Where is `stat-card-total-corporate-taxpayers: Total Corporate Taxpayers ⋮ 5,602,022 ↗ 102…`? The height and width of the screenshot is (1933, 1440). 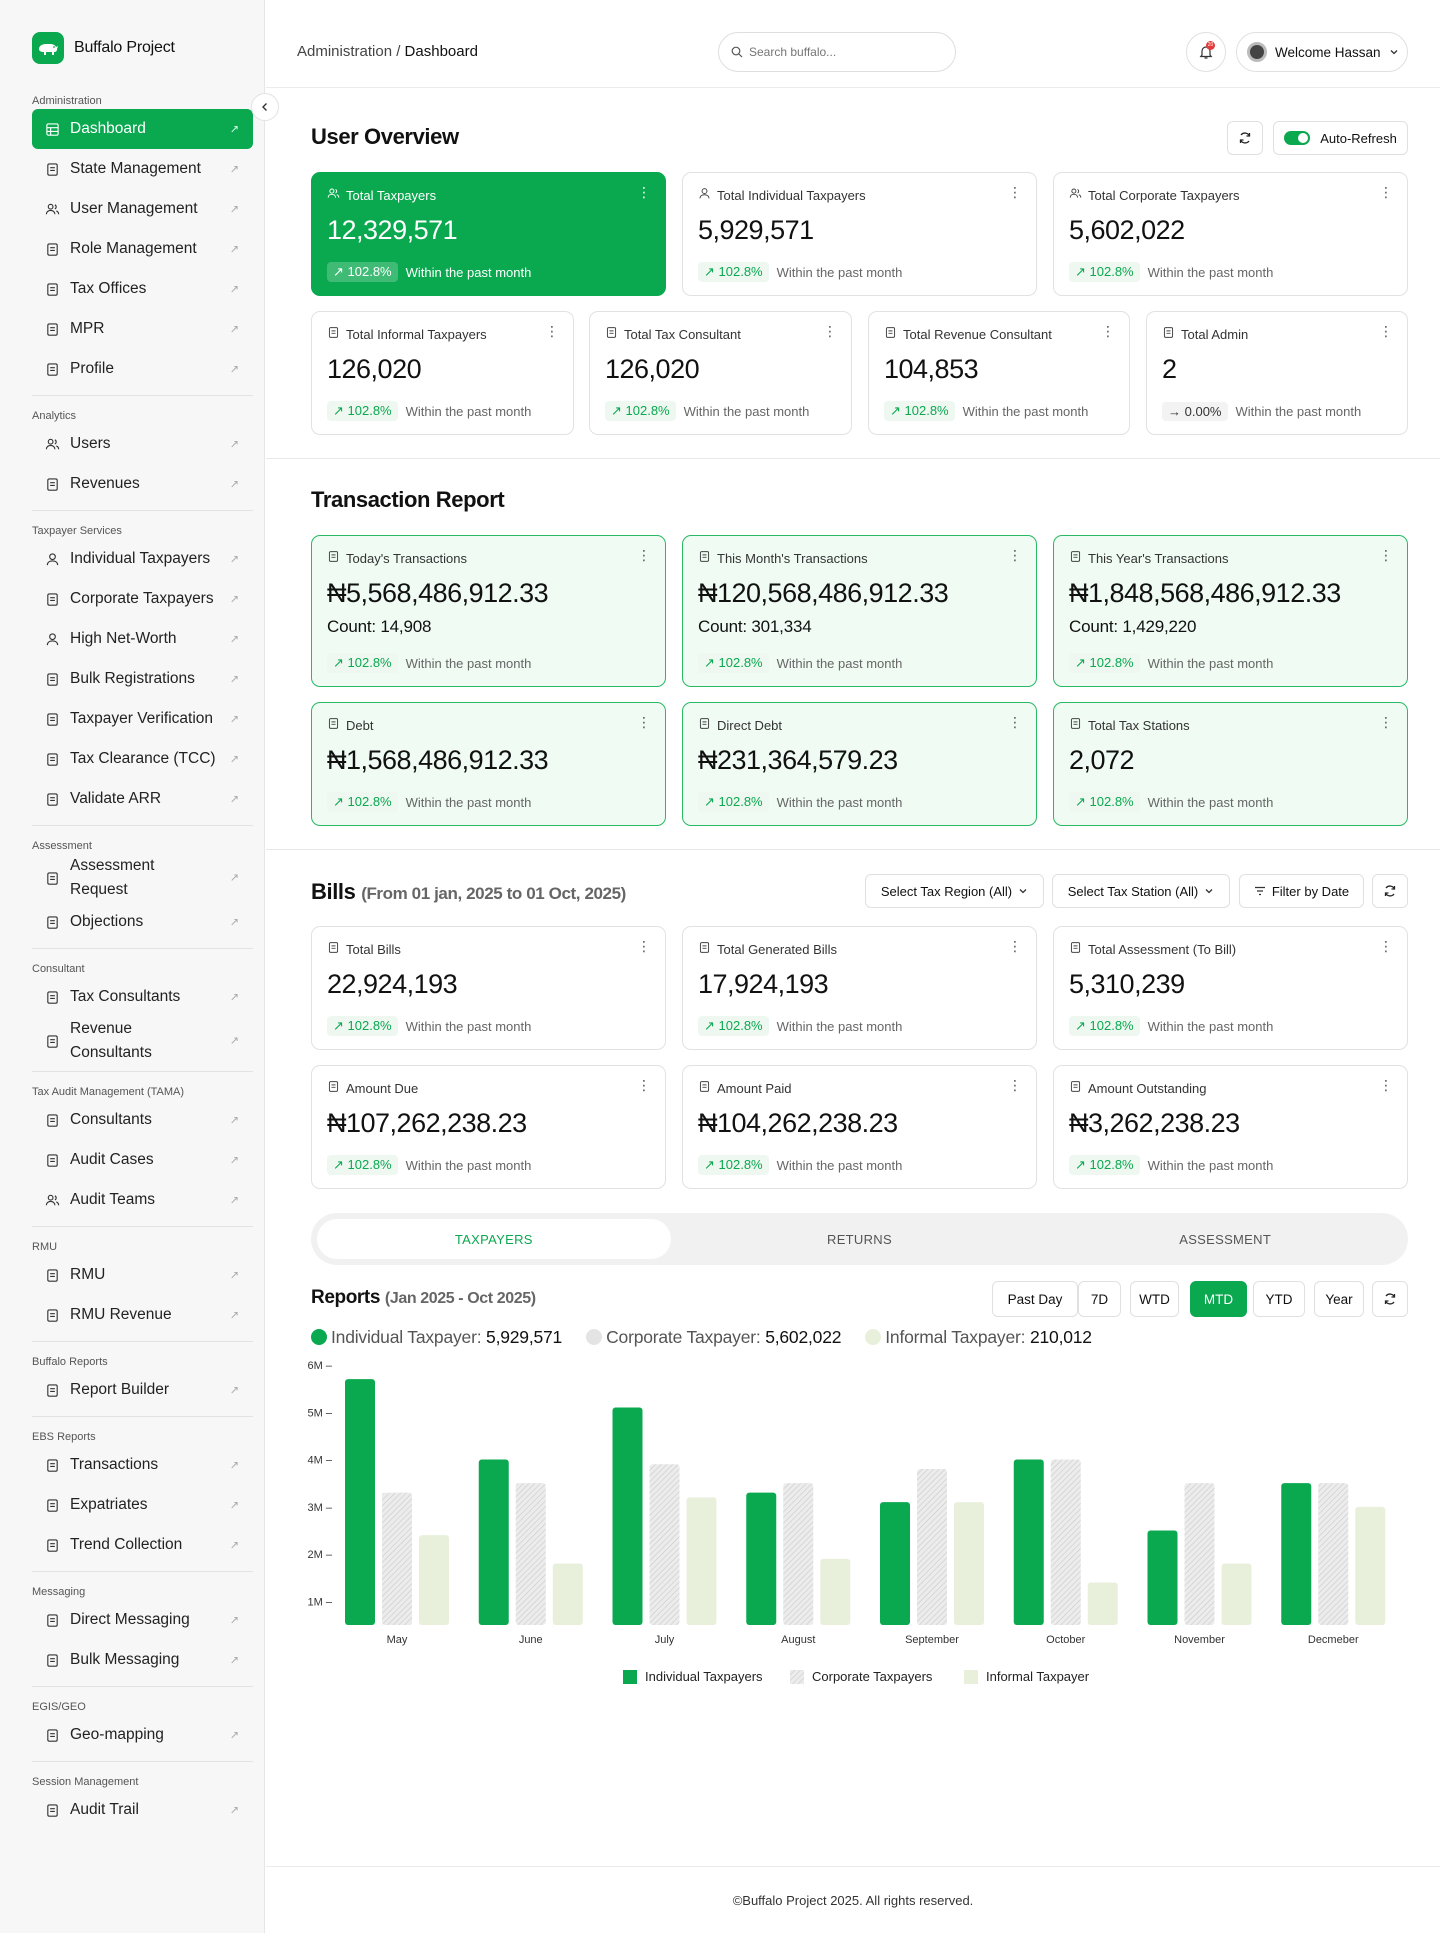
stat-card-total-corporate-taxpayers: Total Corporate Taxpayers ⋮ 5,602,022 ↗ 102… is located at coordinates (1230, 234).